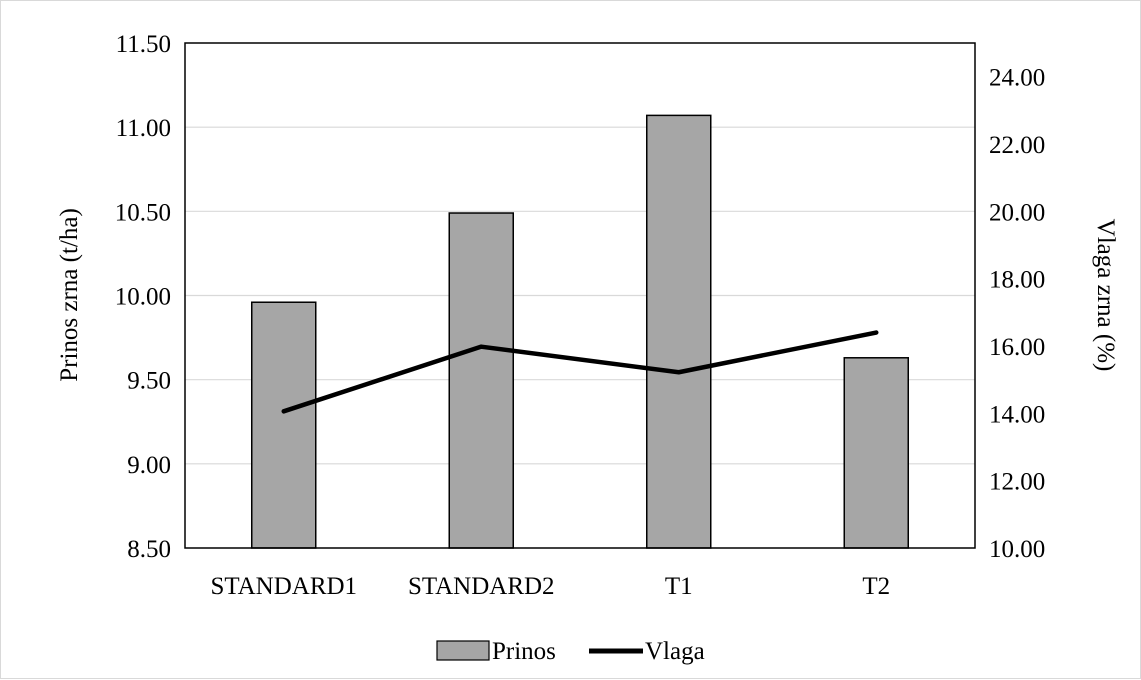 Image resolution: width=1141 pixels, height=680 pixels. What do you see at coordinates (149, 465) in the screenshot?
I see `left-tick-label: 9.00` at bounding box center [149, 465].